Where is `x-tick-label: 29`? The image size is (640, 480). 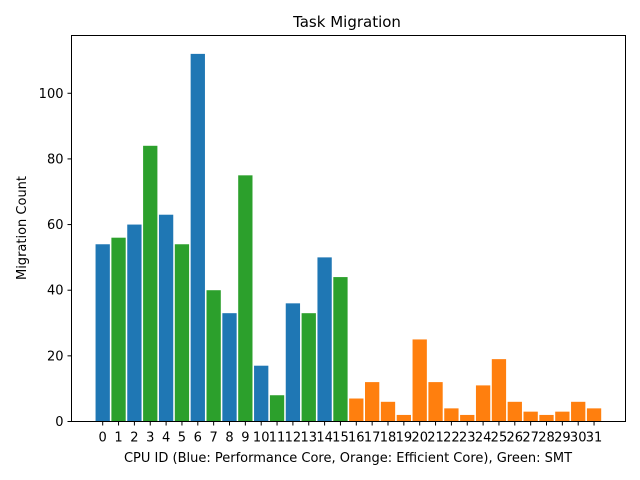
x-tick-label: 29 is located at coordinates (562, 438).